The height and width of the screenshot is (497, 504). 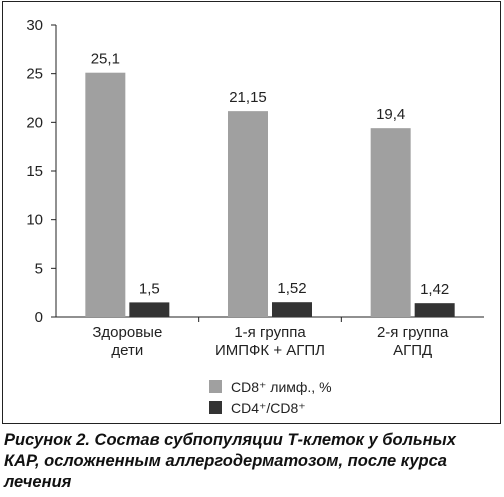 What do you see at coordinates (34, 122) in the screenshot?
I see `y-tick-label: 20` at bounding box center [34, 122].